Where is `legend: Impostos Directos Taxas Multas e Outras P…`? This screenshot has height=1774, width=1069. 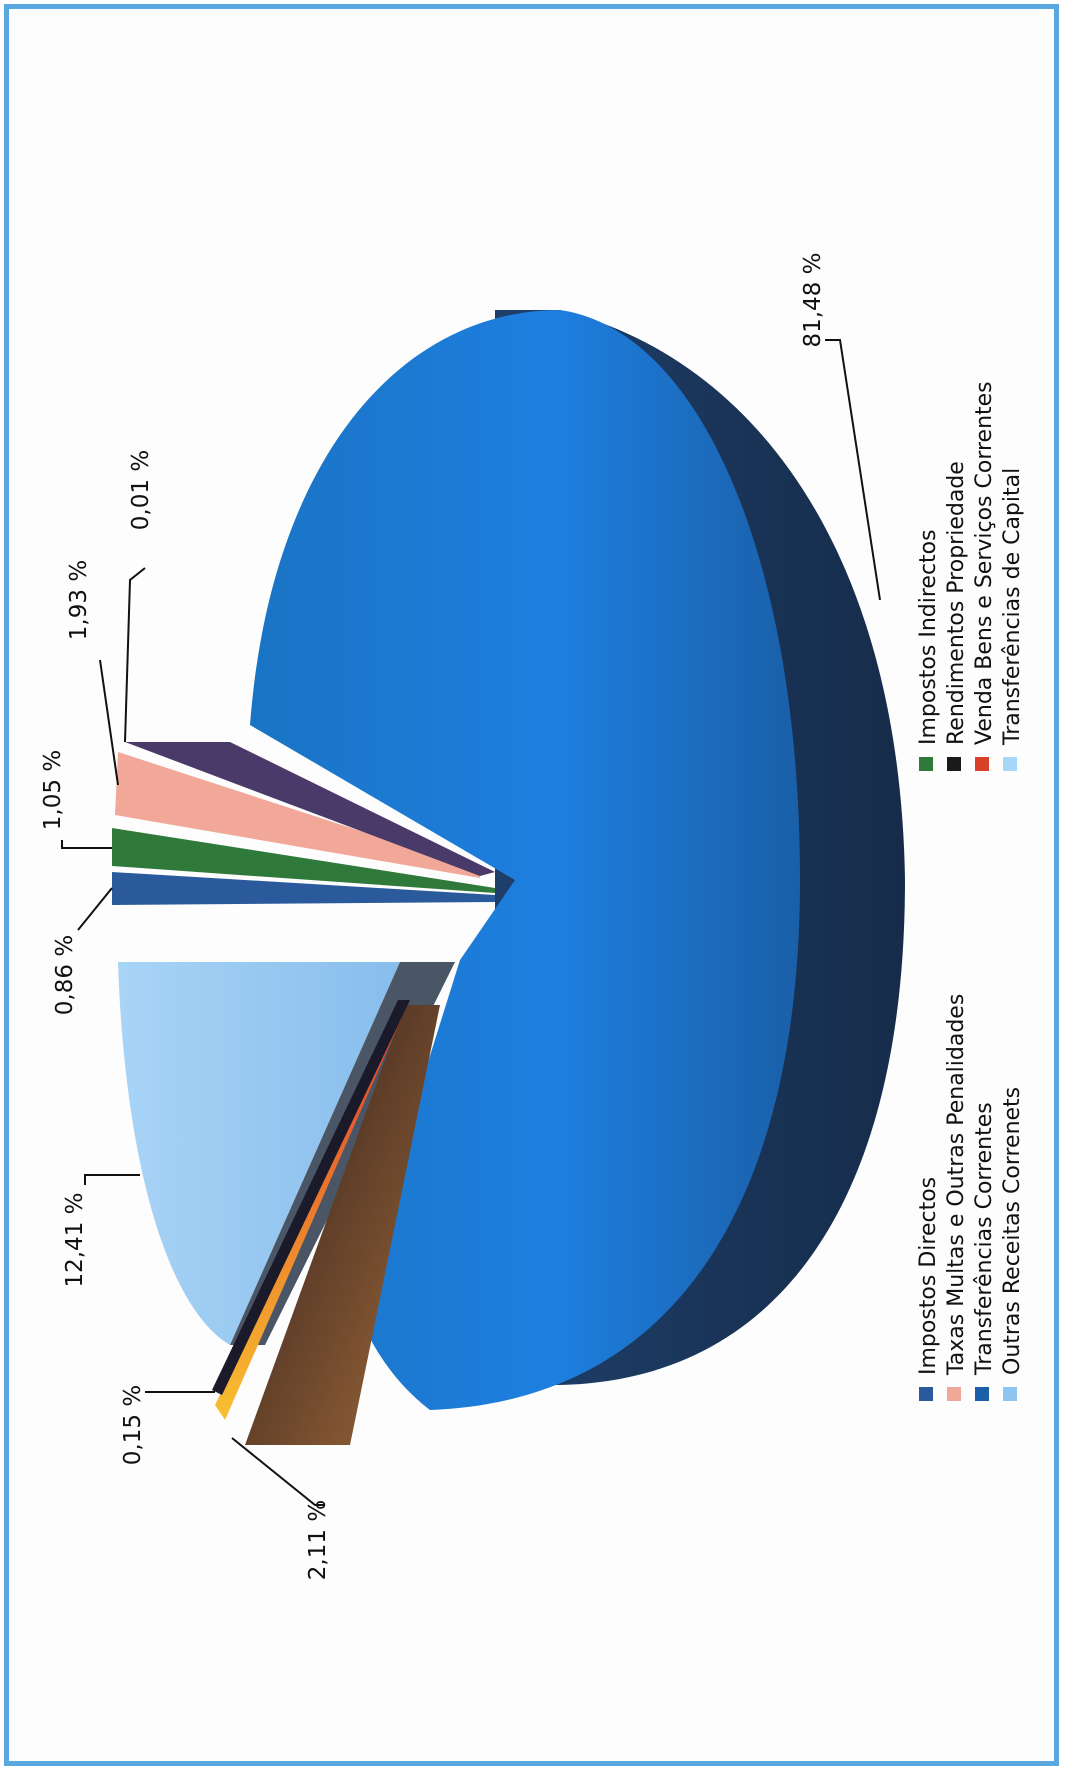 legend: Impostos Directos Taxas Multas e Outras P… is located at coordinates (970, 891).